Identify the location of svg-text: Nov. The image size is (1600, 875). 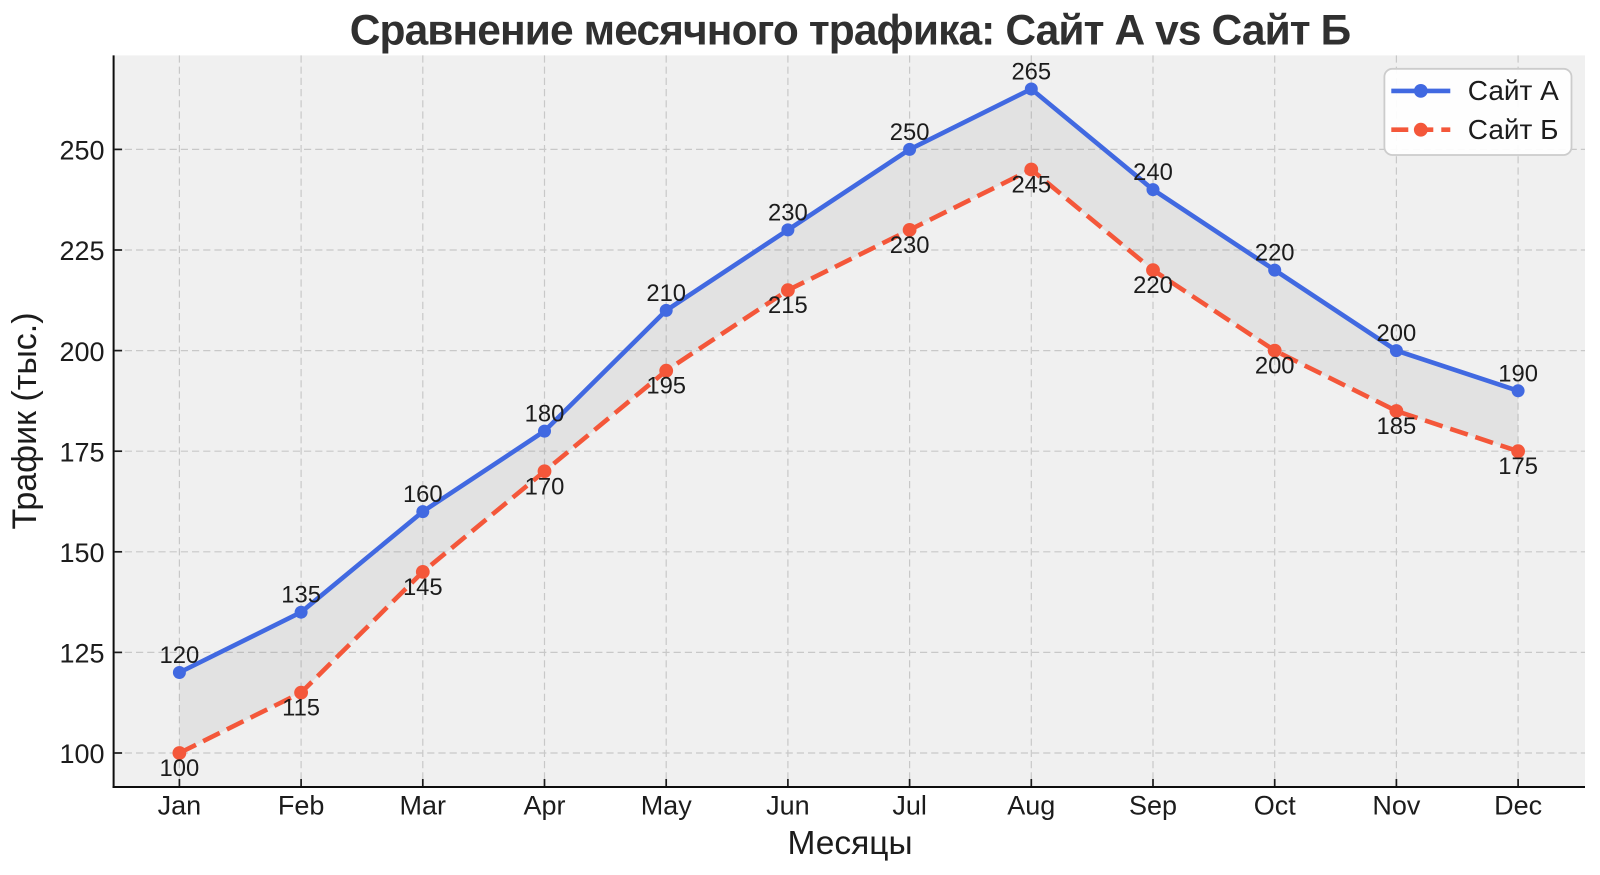
(1396, 806).